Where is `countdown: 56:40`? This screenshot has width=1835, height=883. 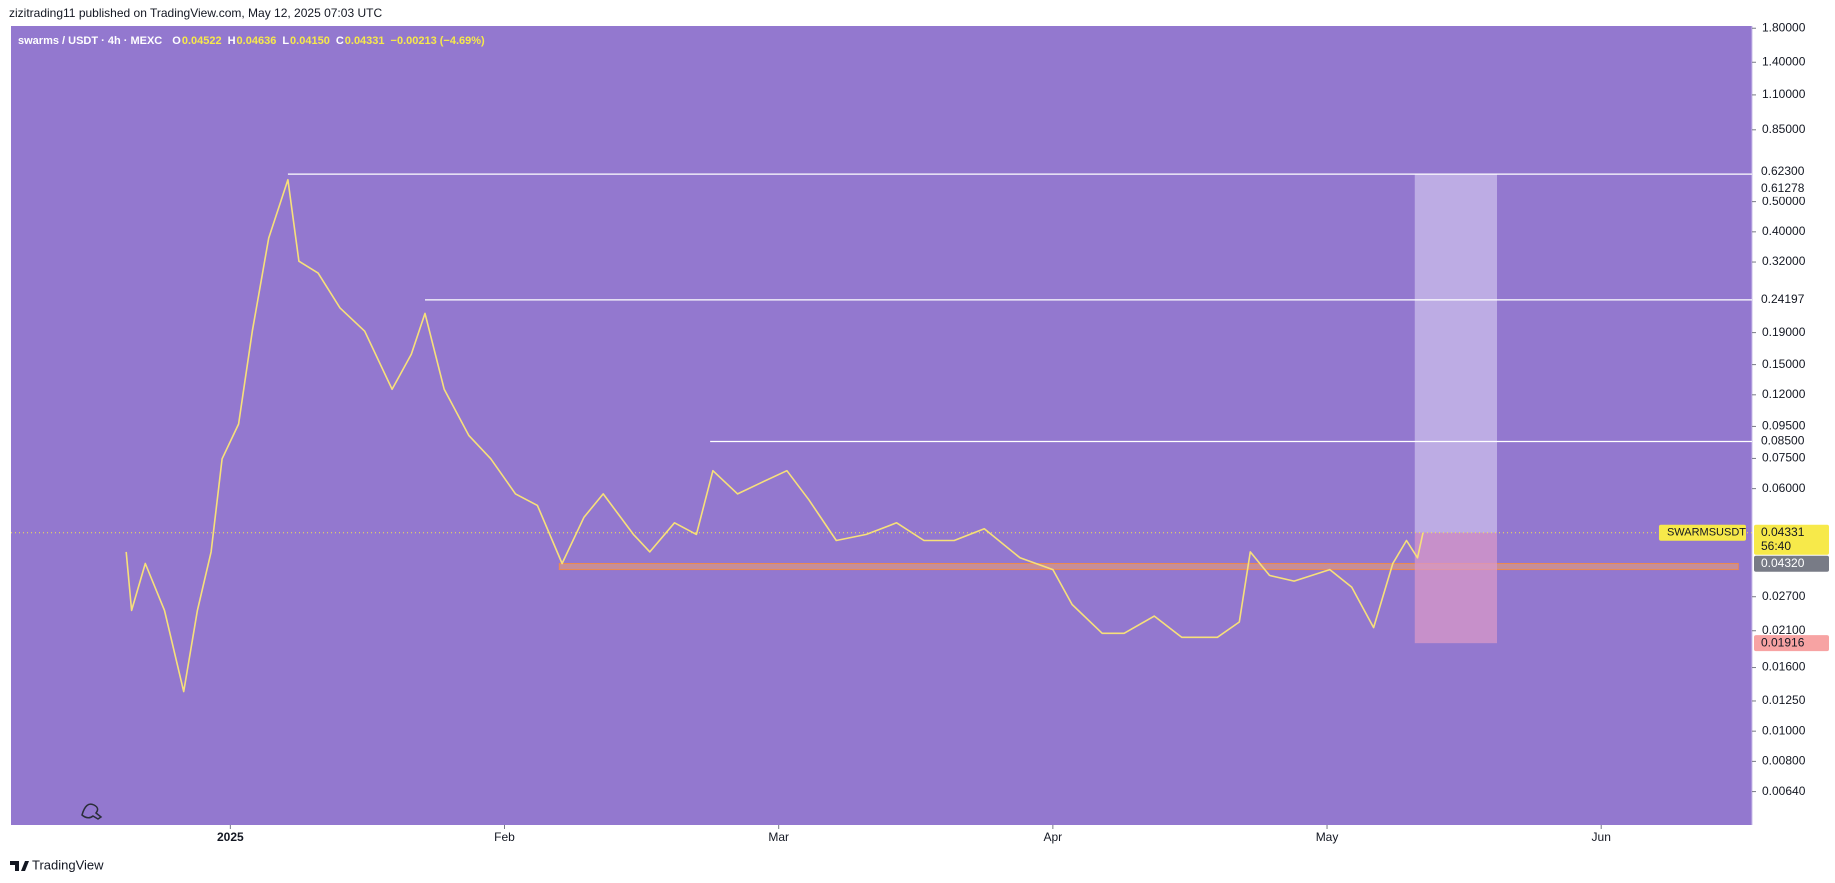 countdown: 56:40 is located at coordinates (1776, 546).